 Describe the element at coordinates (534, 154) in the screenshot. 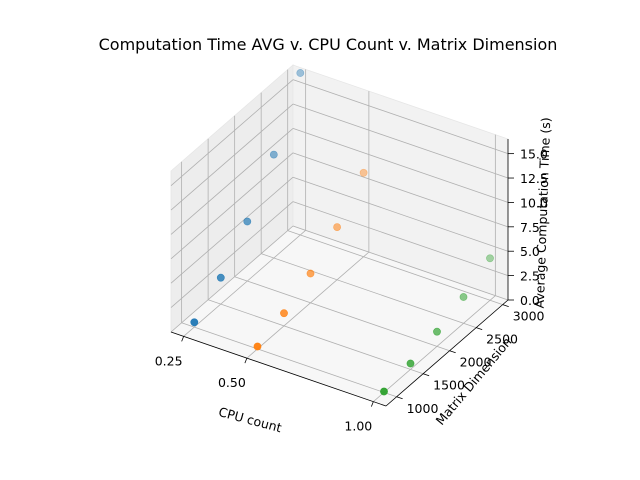

I see `z-tick-label: 15.0` at that location.